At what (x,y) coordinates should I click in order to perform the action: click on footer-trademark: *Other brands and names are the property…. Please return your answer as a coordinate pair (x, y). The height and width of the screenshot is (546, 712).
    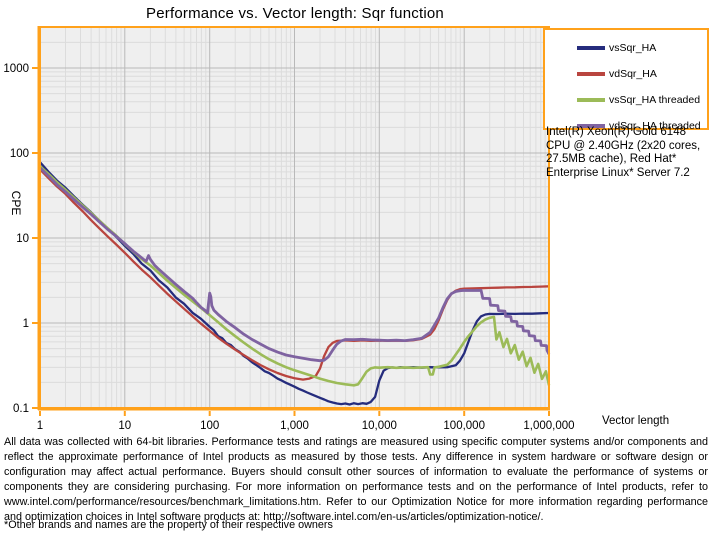
    Looking at the image, I should click on (168, 525).